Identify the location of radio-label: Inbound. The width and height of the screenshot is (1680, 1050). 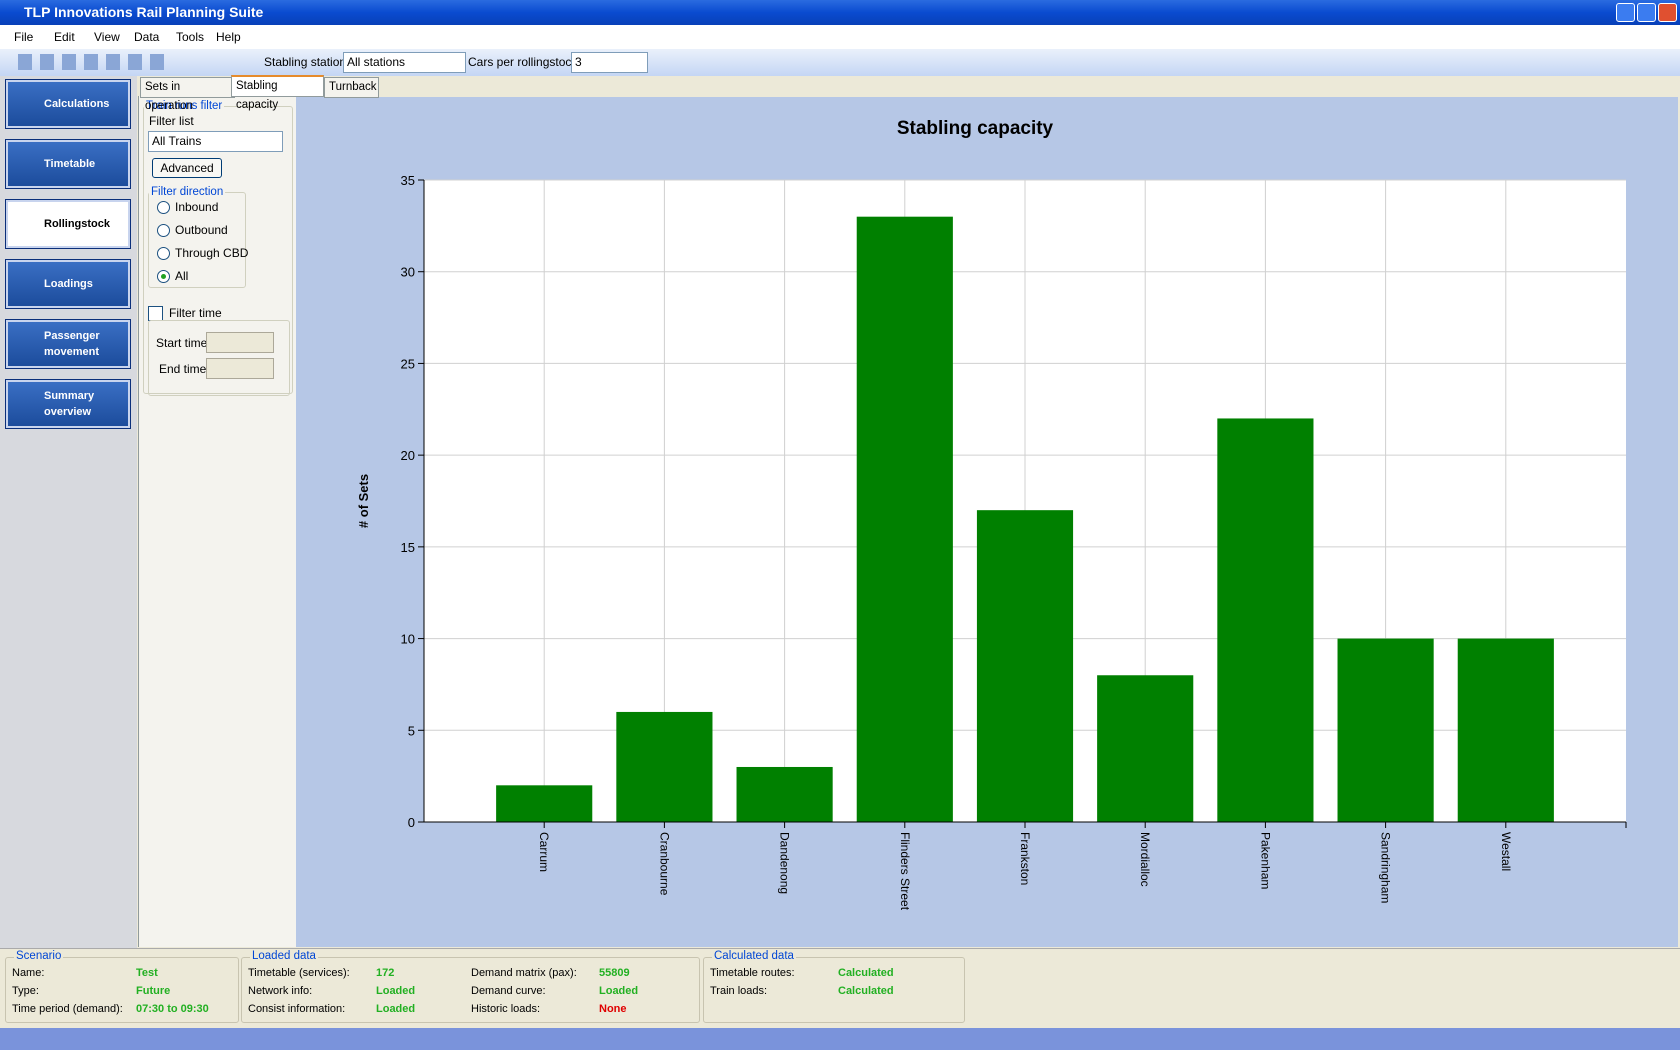
(197, 207).